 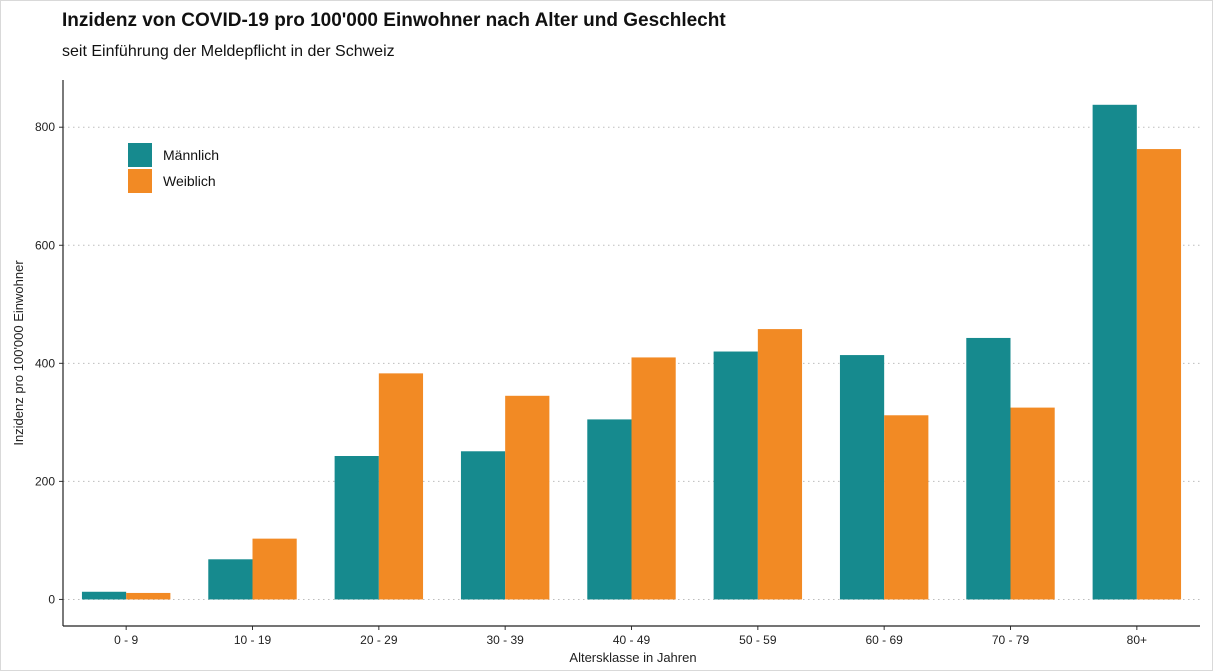 What do you see at coordinates (1137, 640) in the screenshot?
I see `x-tick-label-8: 80+` at bounding box center [1137, 640].